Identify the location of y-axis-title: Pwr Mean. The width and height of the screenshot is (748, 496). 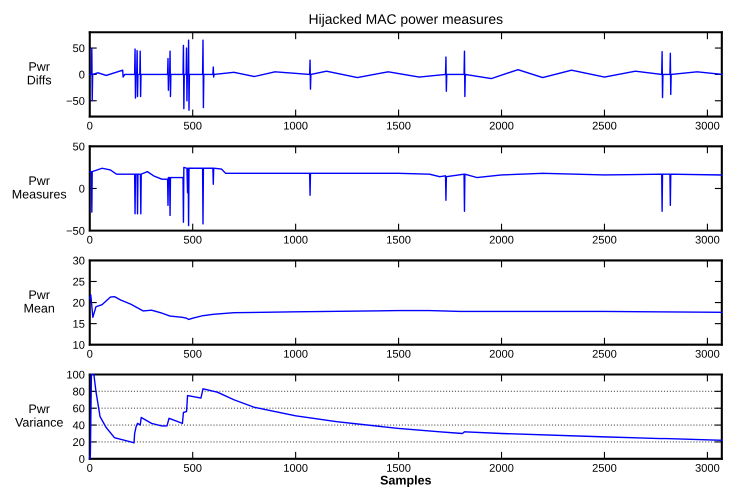
(39, 301).